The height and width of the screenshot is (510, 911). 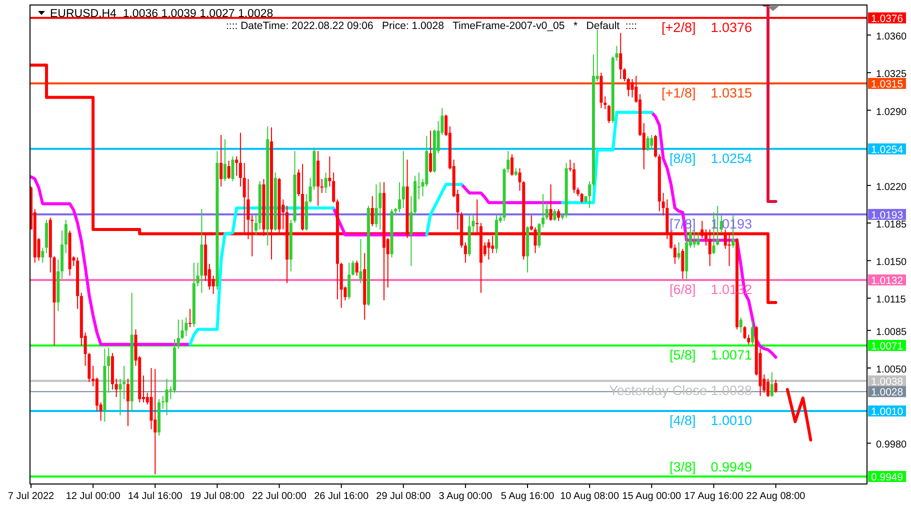 I want to click on y-tick-label: 1.0220, so click(x=892, y=187).